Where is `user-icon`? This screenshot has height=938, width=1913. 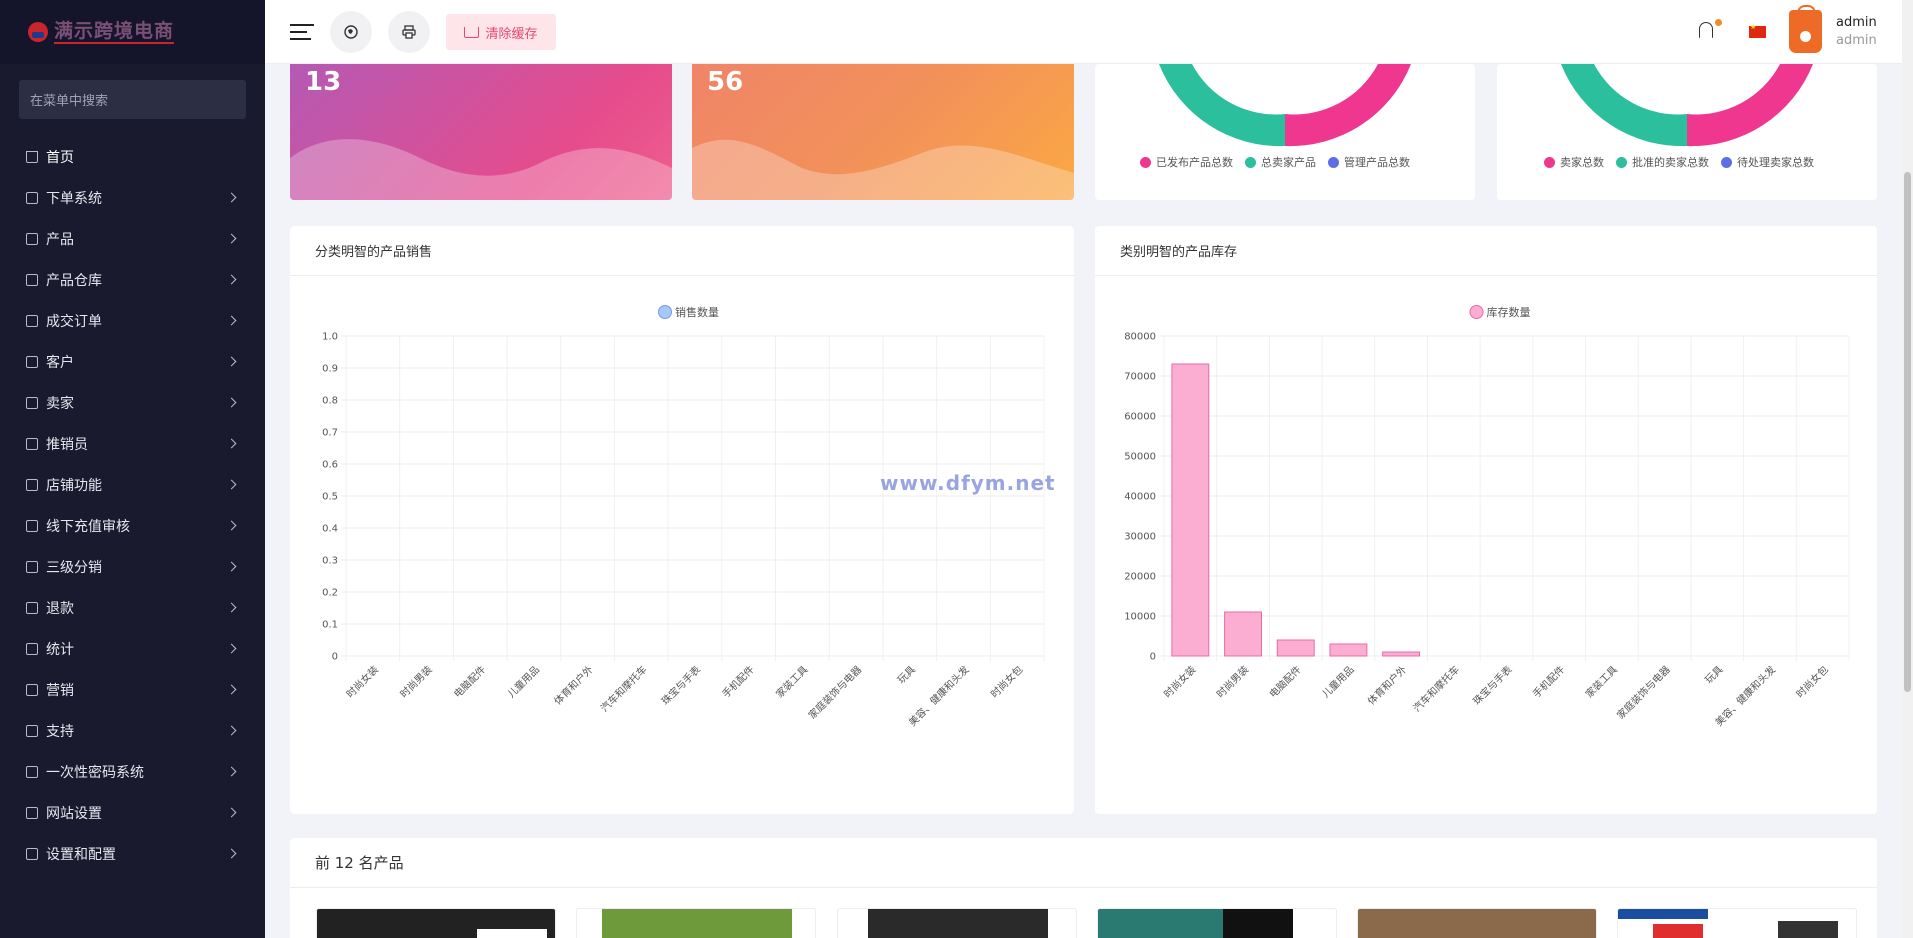
user-icon is located at coordinates (32, 484).